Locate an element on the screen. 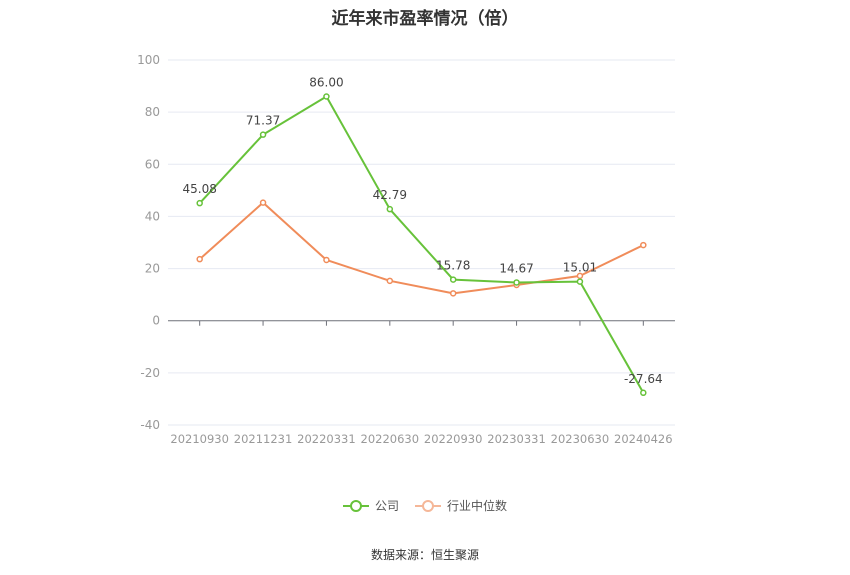 Image resolution: width=850 pixels, height=575 pixels. legend: 公司 行业中位数 is located at coordinates (425, 505).